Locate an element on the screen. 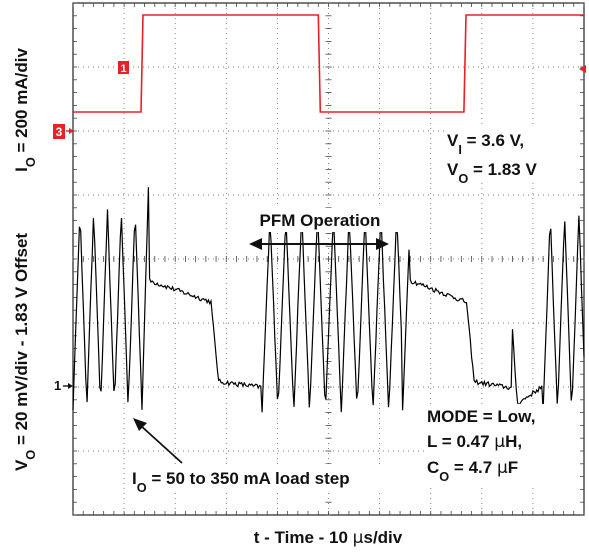 The image size is (589, 552). y-axis-label-top: IO = 200 mA/div is located at coordinates (25, 110).